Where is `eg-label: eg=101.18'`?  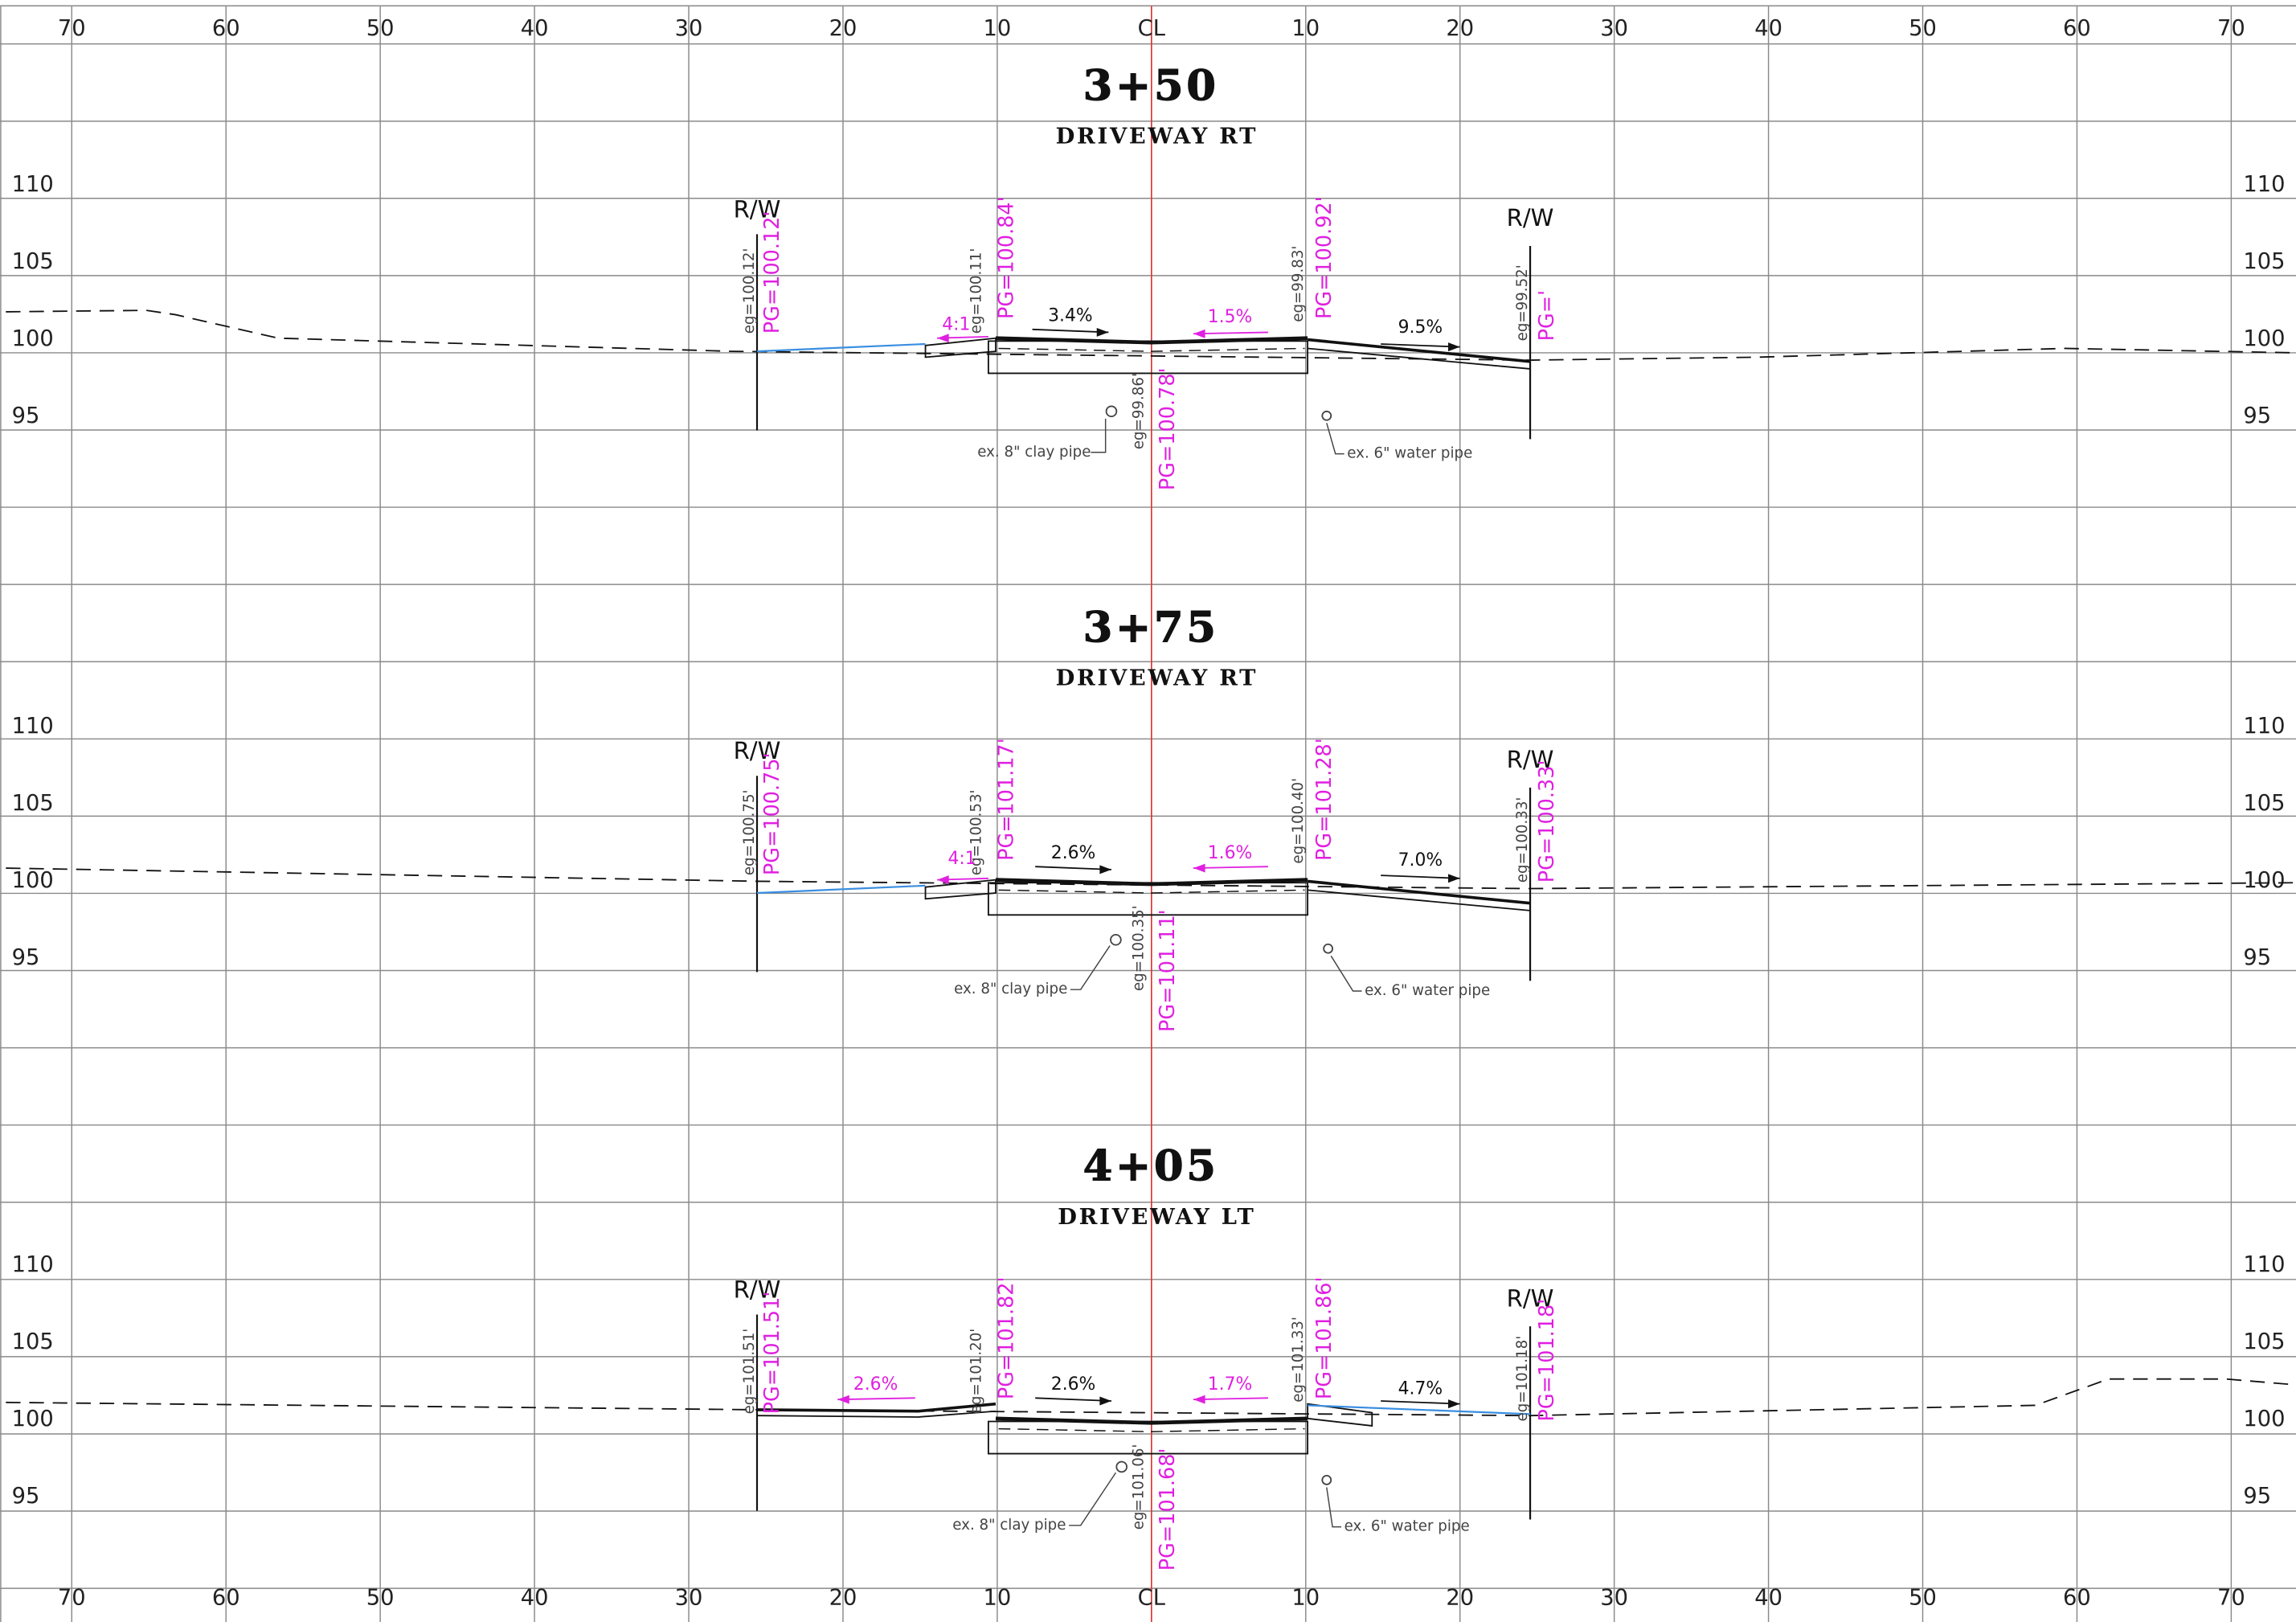 eg-label: eg=101.18' is located at coordinates (1523, 1379).